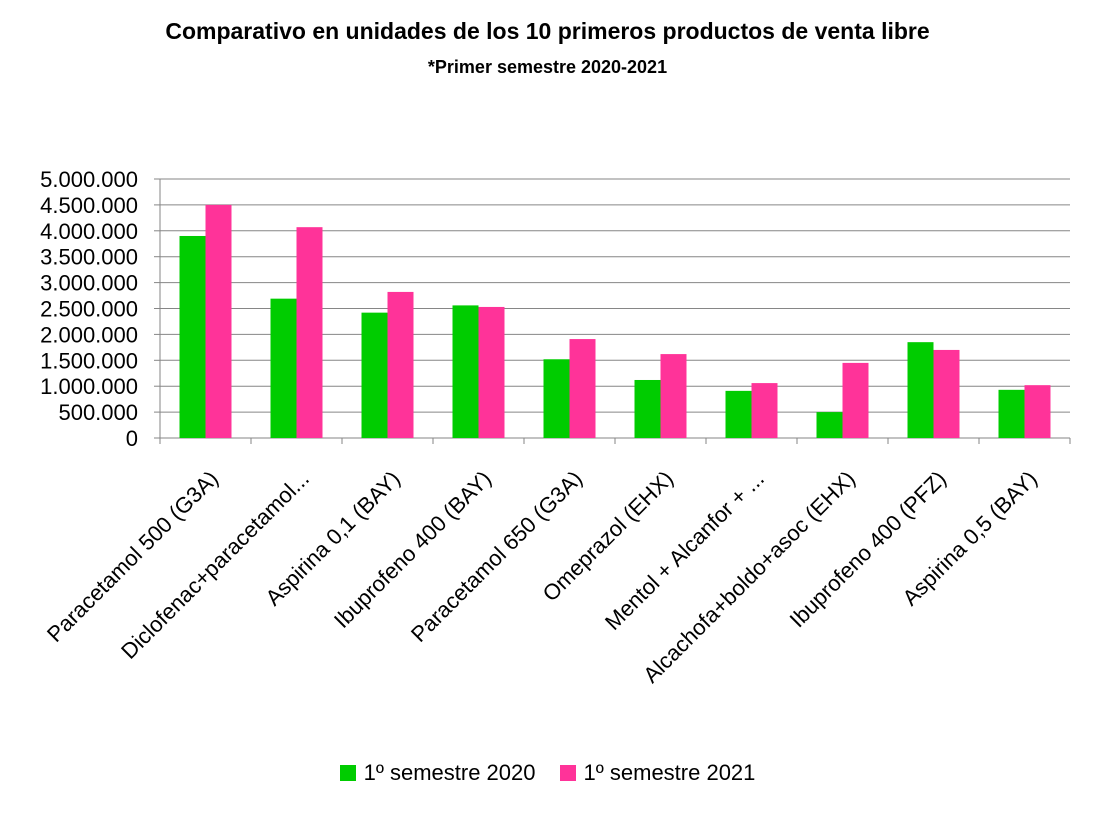  What do you see at coordinates (89, 334) in the screenshot?
I see `y-tick-label: 2.000.000` at bounding box center [89, 334].